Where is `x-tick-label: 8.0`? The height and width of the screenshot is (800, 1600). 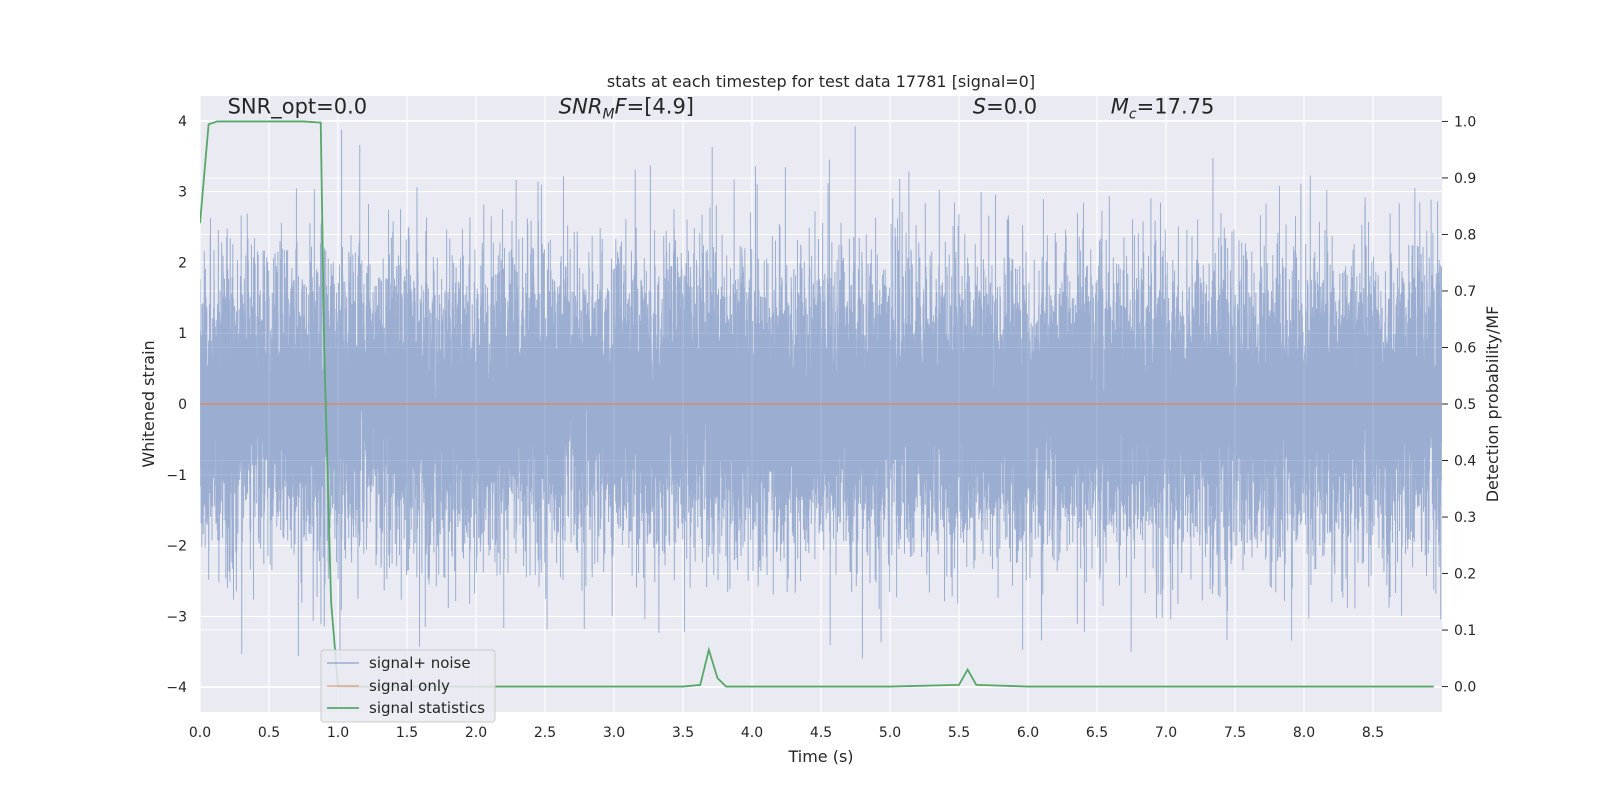 x-tick-label: 8.0 is located at coordinates (1304, 733).